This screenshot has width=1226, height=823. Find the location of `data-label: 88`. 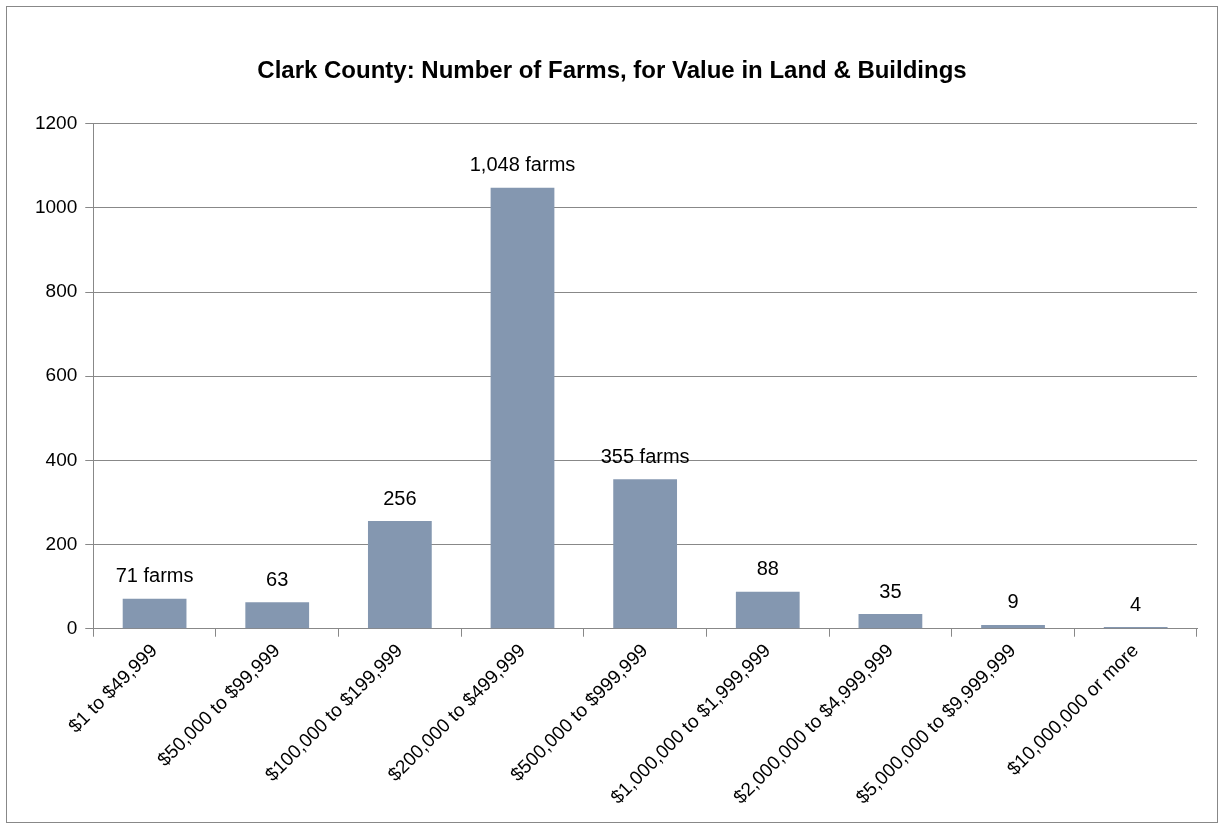

data-label: 88 is located at coordinates (767, 568).